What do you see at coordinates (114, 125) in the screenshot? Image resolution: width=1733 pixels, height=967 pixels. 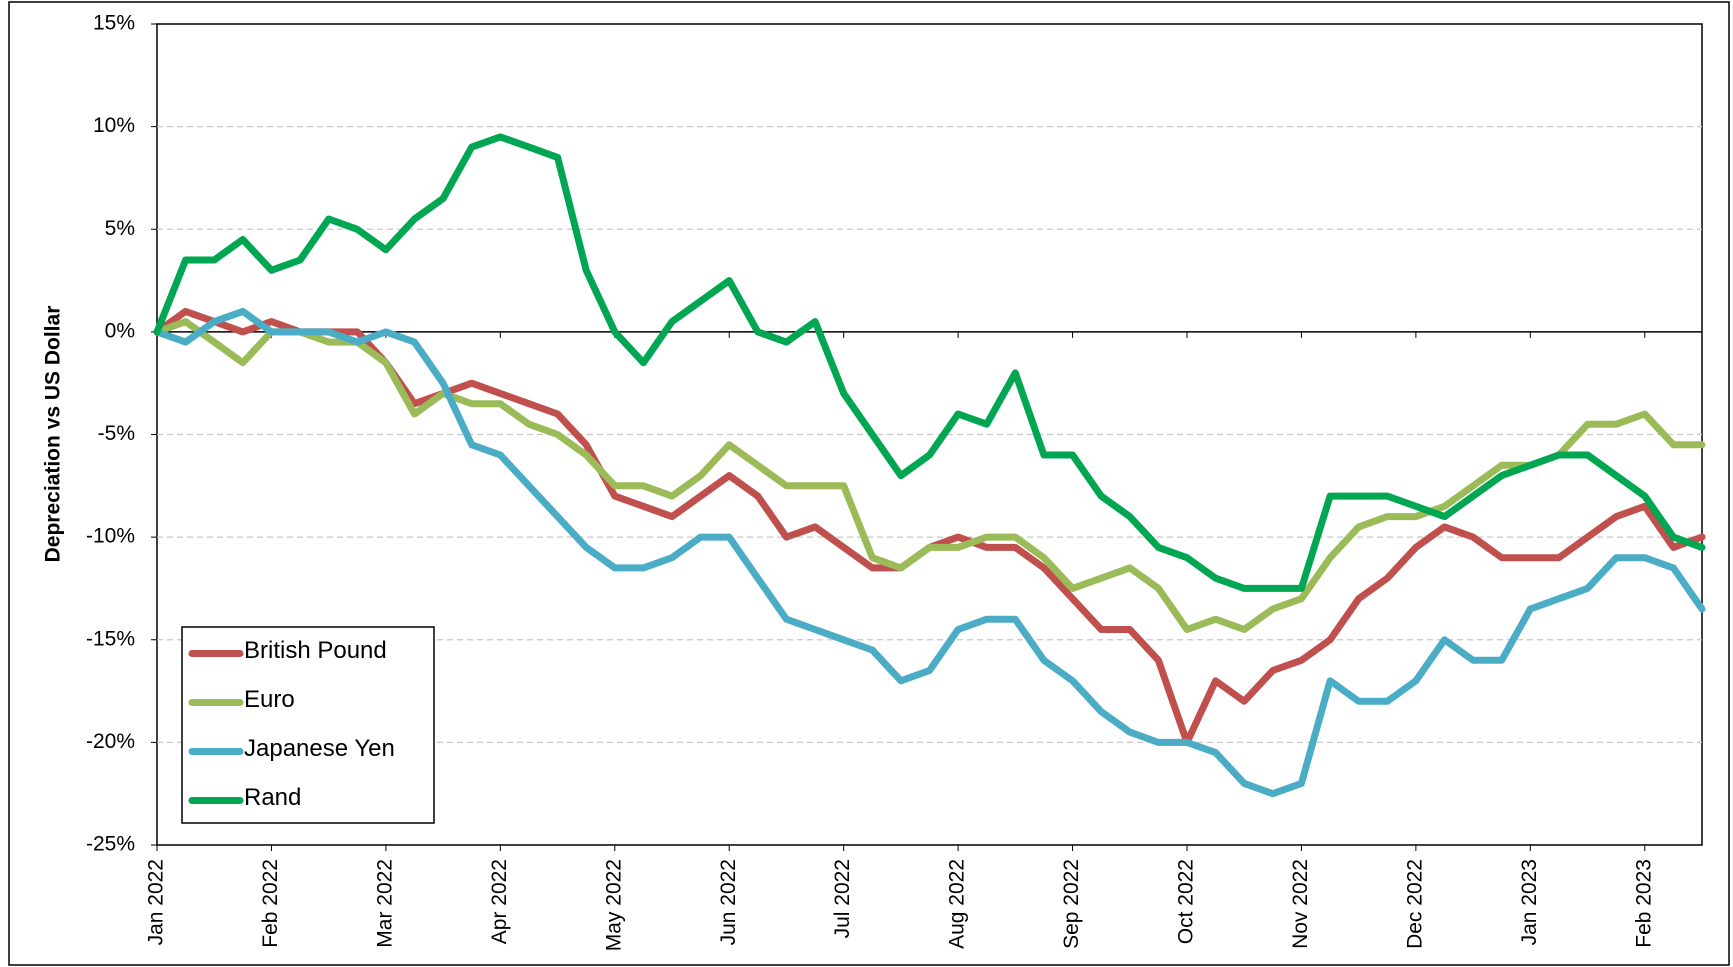 I see `y-tick-label: 10%` at bounding box center [114, 125].